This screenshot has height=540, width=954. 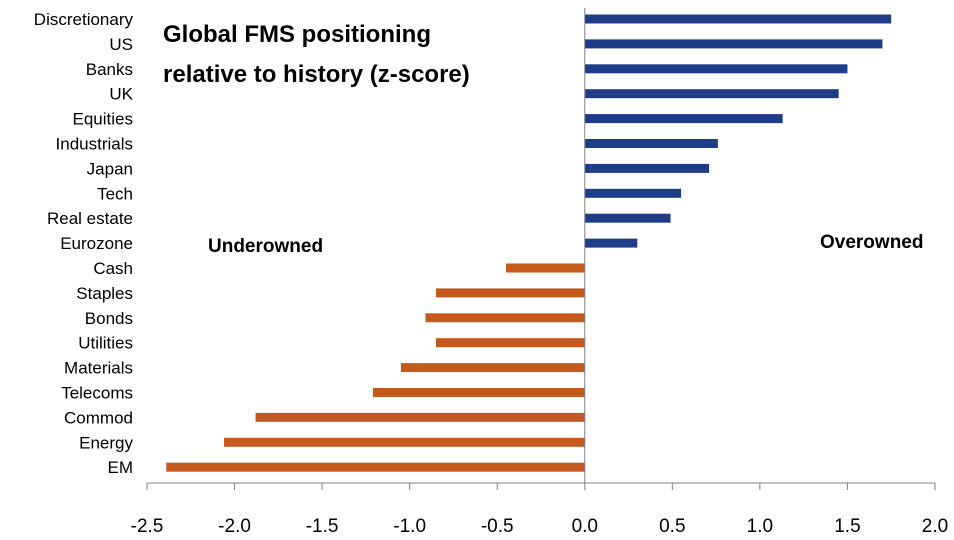 What do you see at coordinates (935, 526) in the screenshot?
I see `x-tick-label: 2.0` at bounding box center [935, 526].